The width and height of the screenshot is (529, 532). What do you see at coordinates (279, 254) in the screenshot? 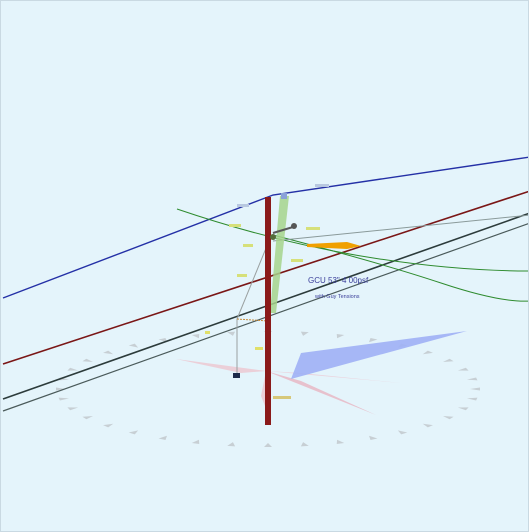
I see `pole-highlight` at bounding box center [279, 254].